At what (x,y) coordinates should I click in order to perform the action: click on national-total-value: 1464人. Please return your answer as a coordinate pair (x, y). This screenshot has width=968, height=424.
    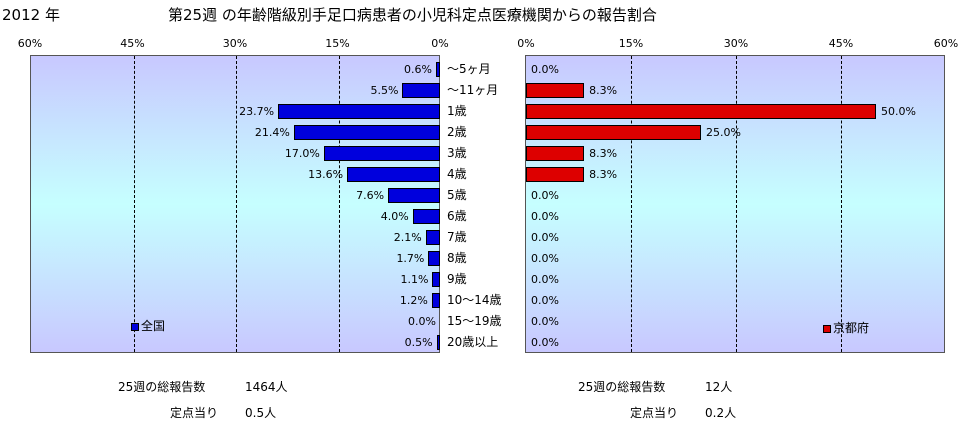
    Looking at the image, I should click on (266, 387).